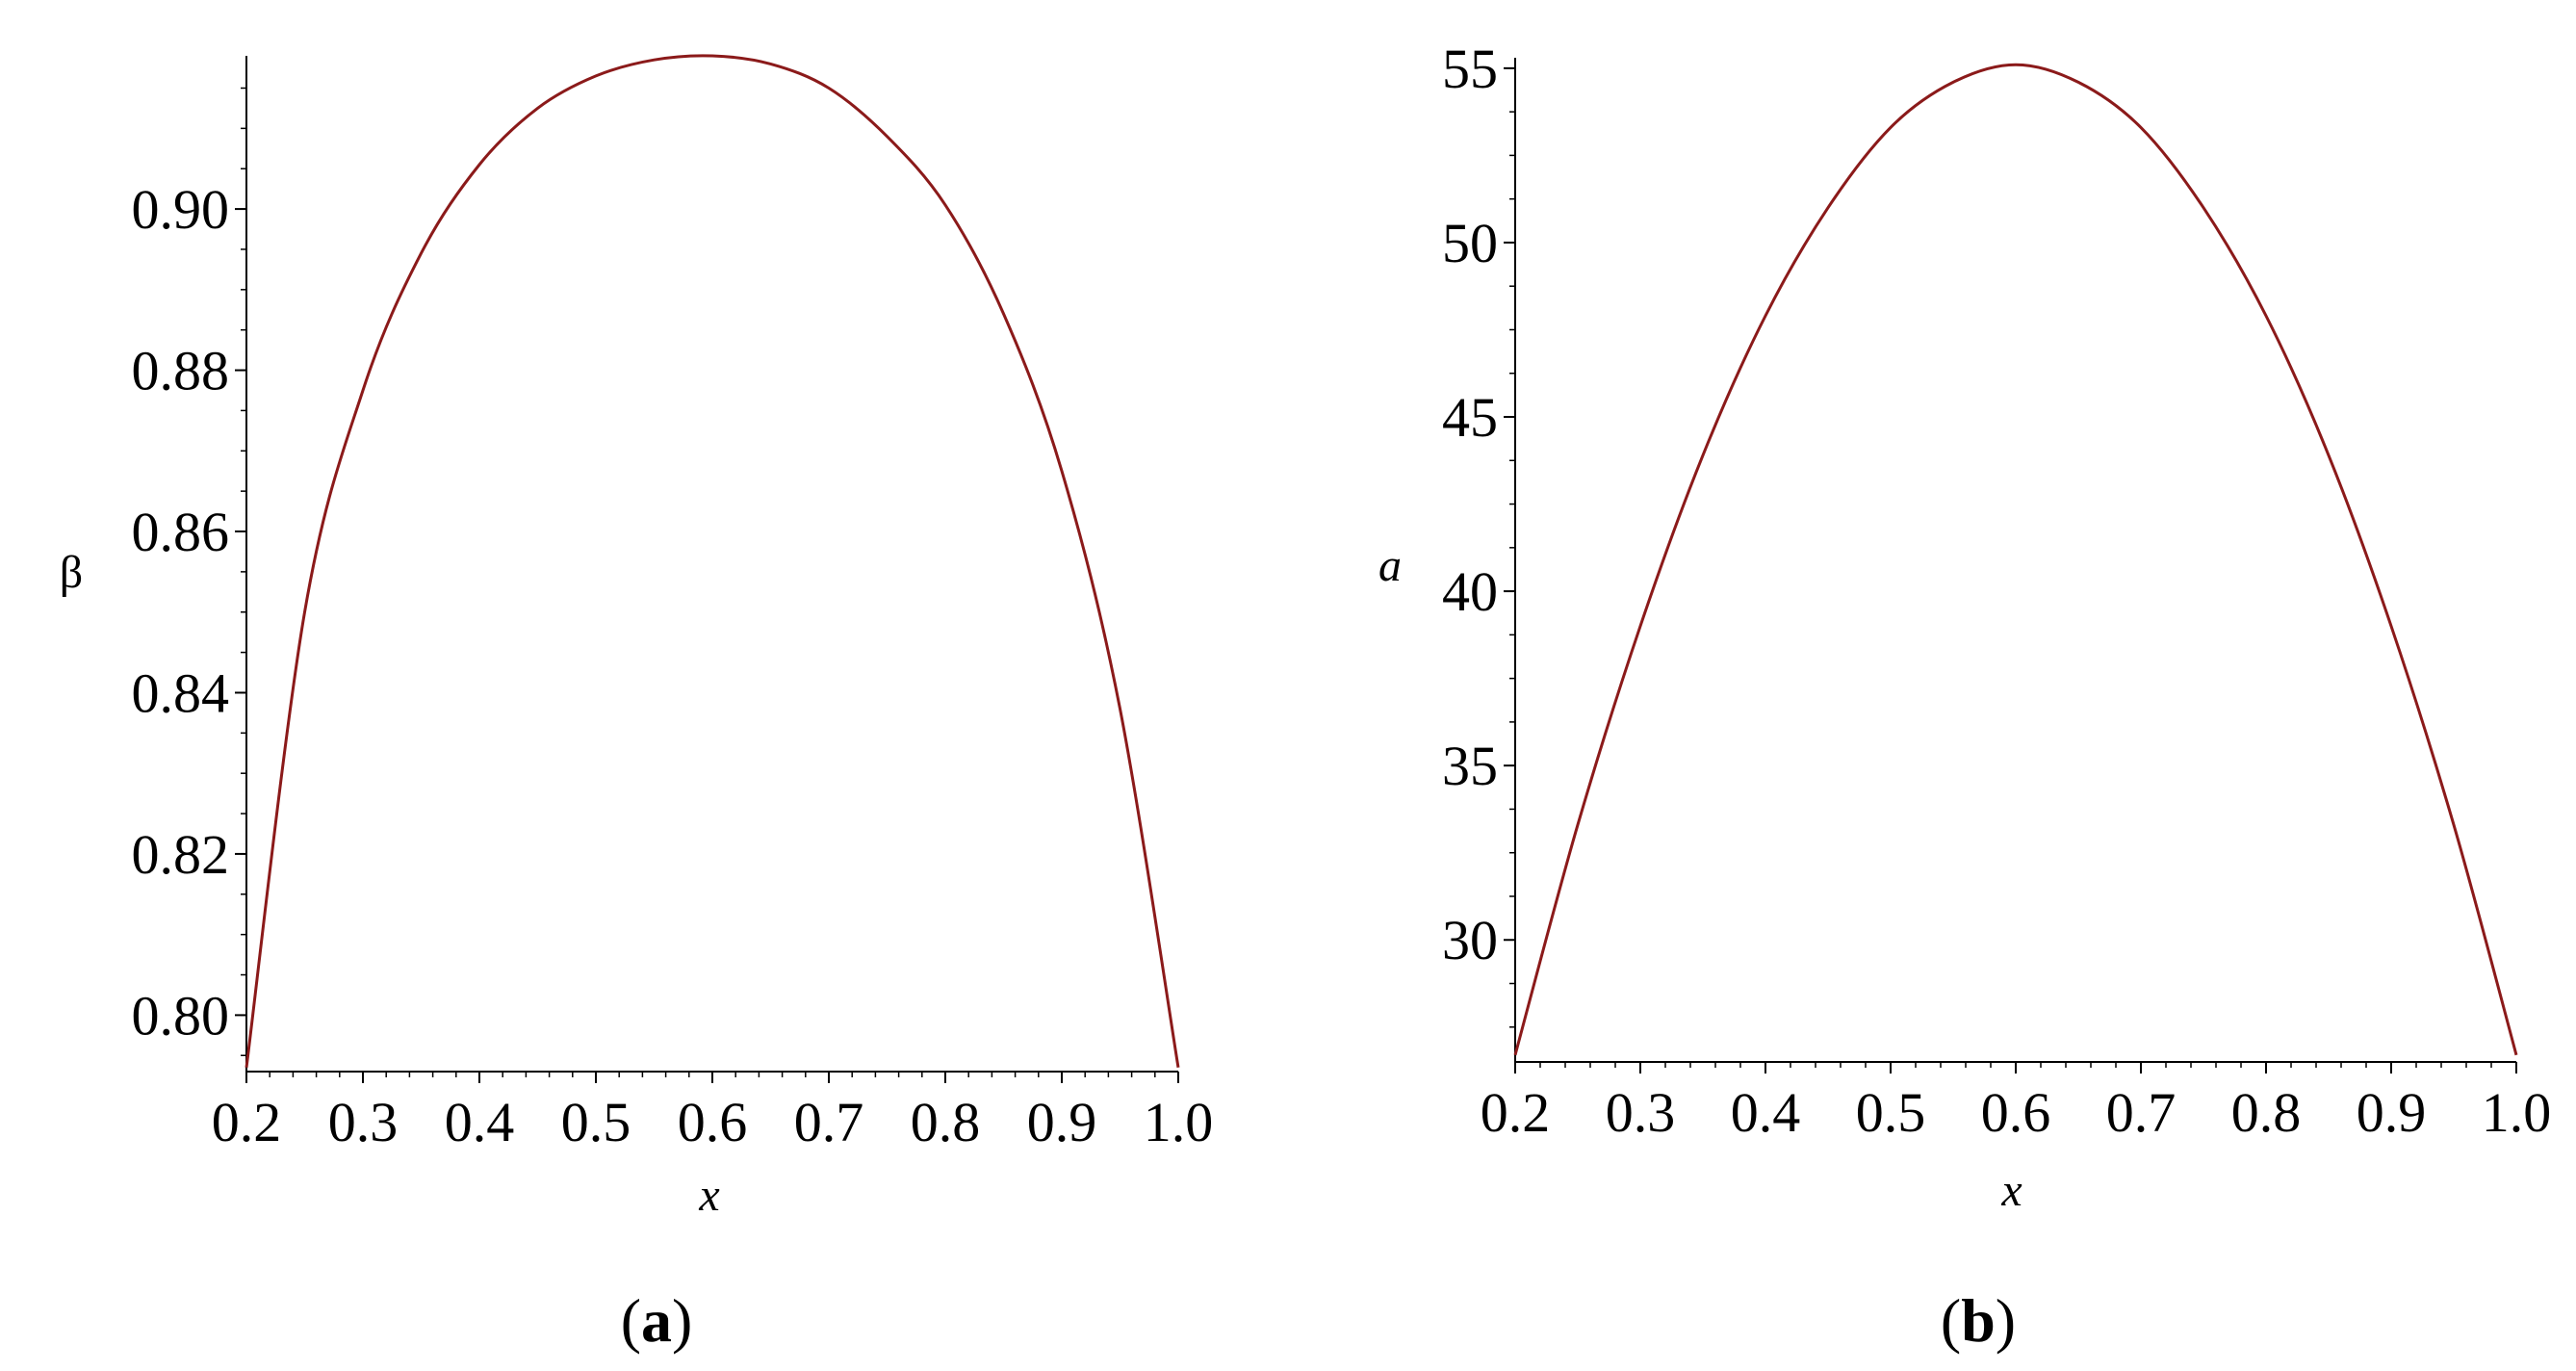 The height and width of the screenshot is (1371, 2576). What do you see at coordinates (708, 1195) in the screenshot?
I see `panel-a-x-axis-label: x` at bounding box center [708, 1195].